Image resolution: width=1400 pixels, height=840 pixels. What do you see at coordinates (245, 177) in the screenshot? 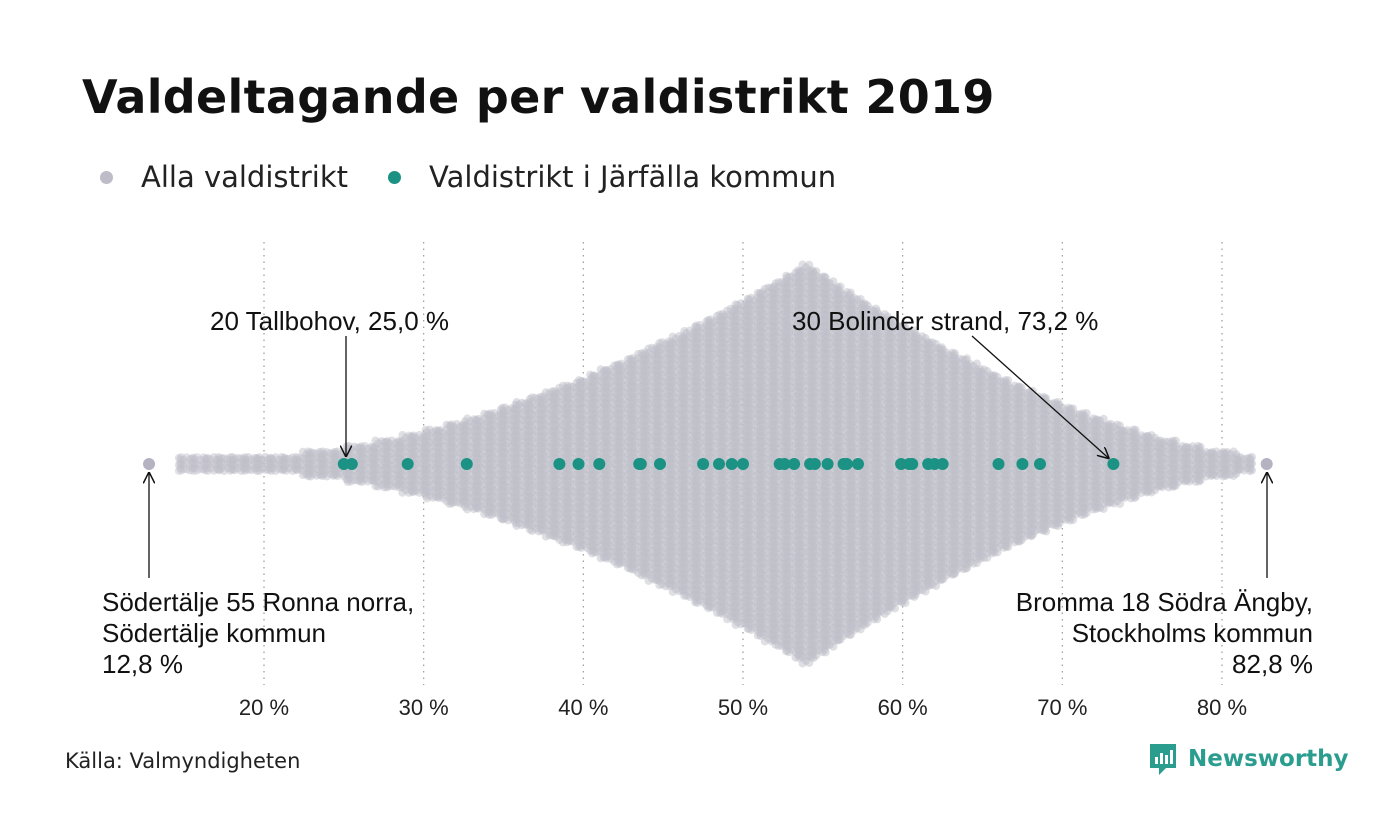
I see `legend-label-all: Alla valdistrikt` at bounding box center [245, 177].